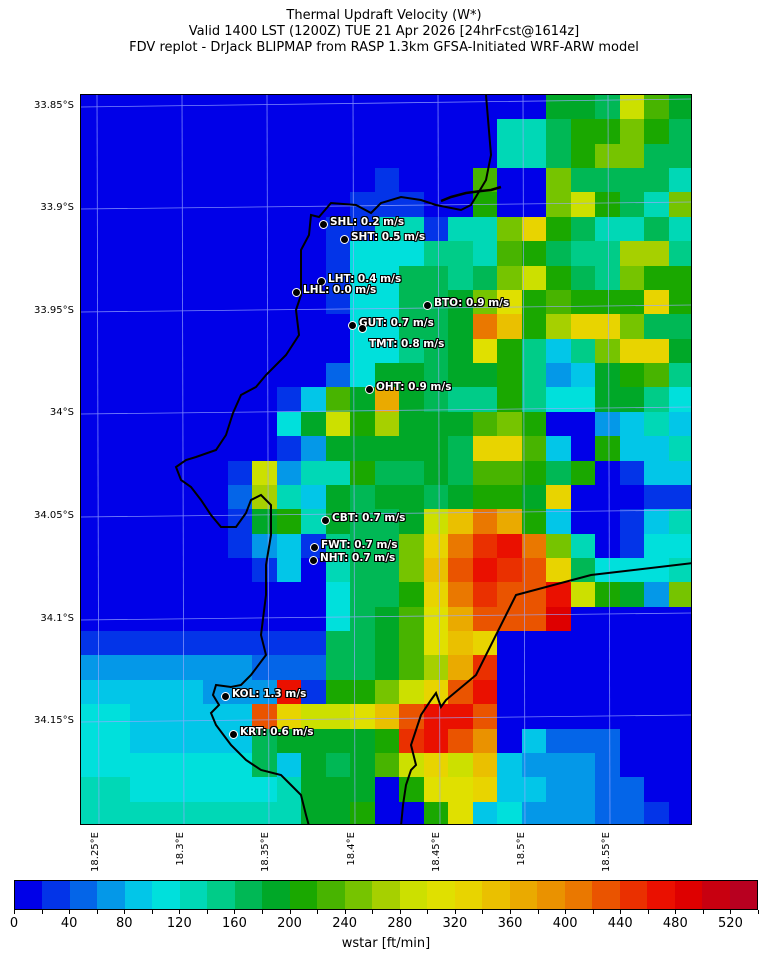 Image resolution: width=768 pixels, height=962 pixels. What do you see at coordinates (369, 518) in the screenshot?
I see `site-label-cbt: CBT: 0.7 m/s` at bounding box center [369, 518].